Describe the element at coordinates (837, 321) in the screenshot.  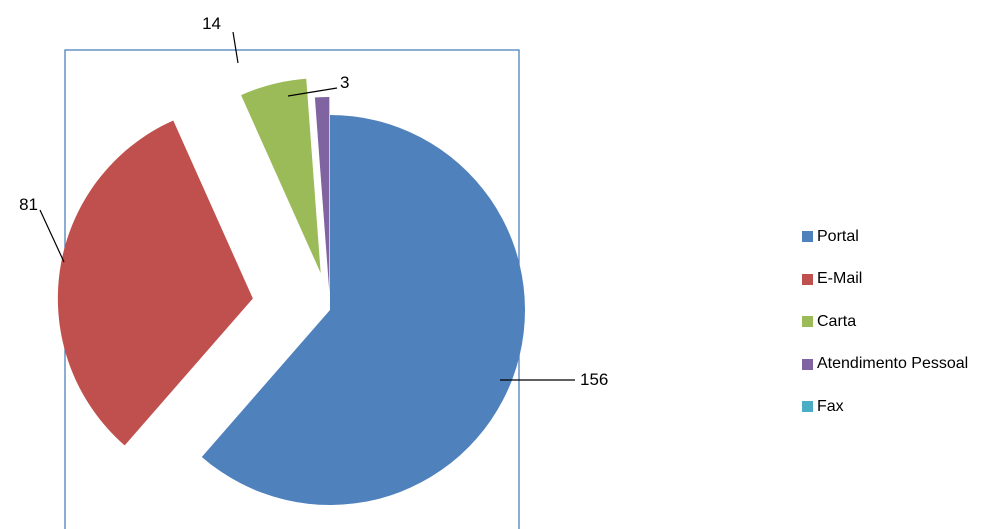
I see `legend-label-carta: Carta` at that location.